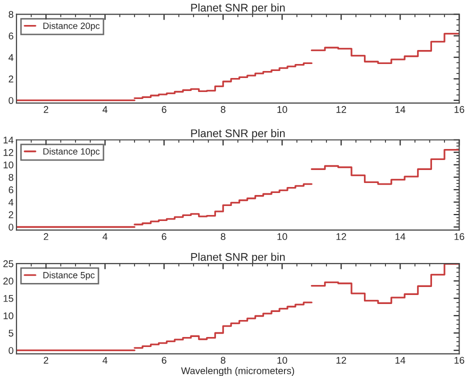 This screenshot has width=471, height=376. Describe the element at coordinates (237, 371) in the screenshot. I see `x-axis-title: Wavelength (micrometers)` at that location.